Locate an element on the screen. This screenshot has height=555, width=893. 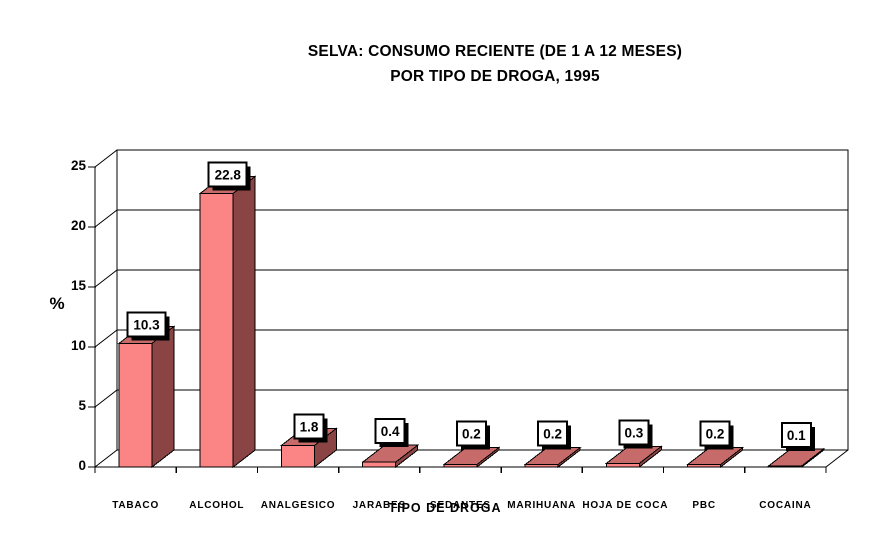
x-category-label: ALCOHOL is located at coordinates (217, 505).